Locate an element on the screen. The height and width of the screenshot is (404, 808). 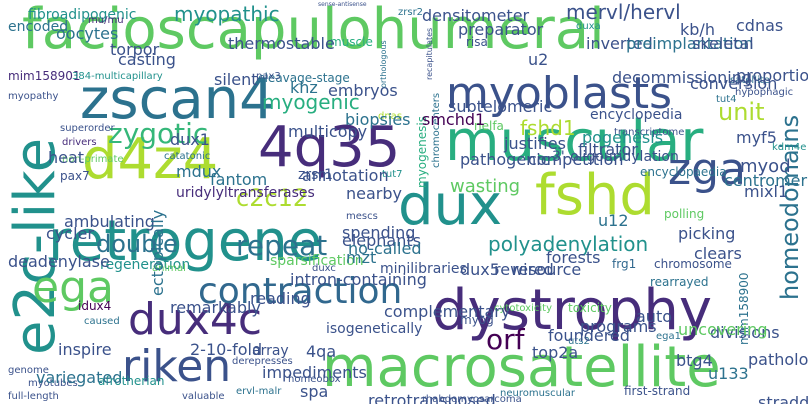
word-riken: riken is located at coordinates (177, 366).